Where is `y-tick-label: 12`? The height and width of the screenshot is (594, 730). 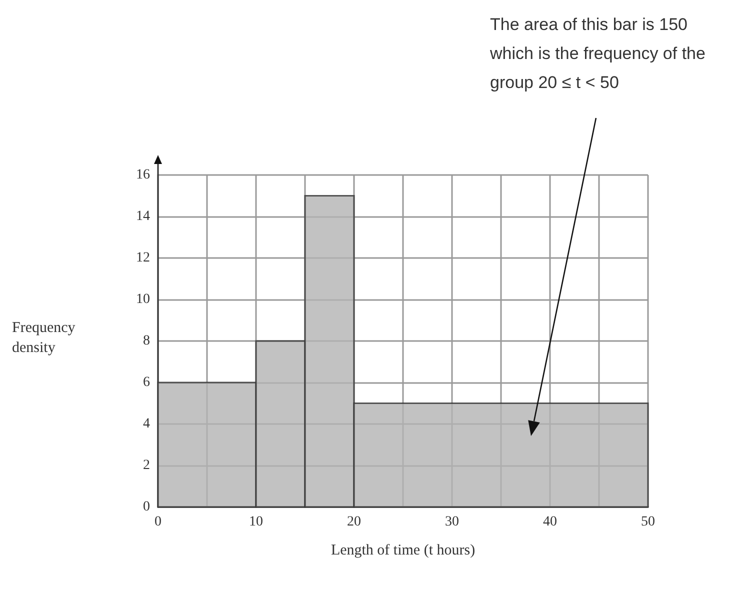
y-tick-label: 12 is located at coordinates (143, 258).